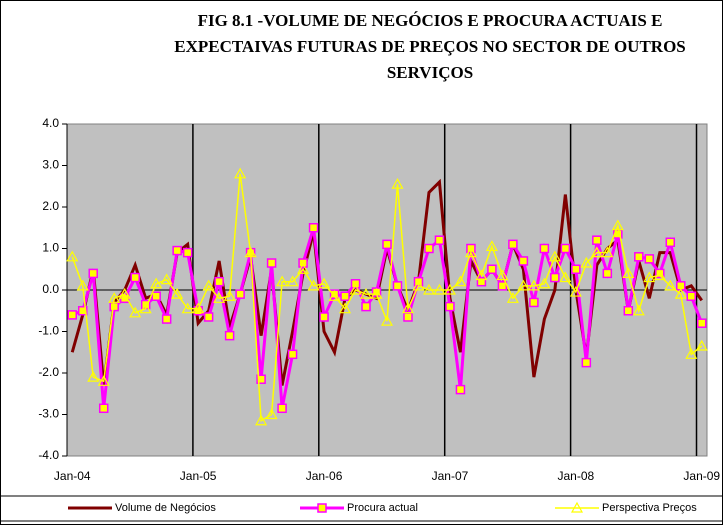 The width and height of the screenshot is (723, 525). I want to click on y-tick-label: 0.0, so click(50, 289).